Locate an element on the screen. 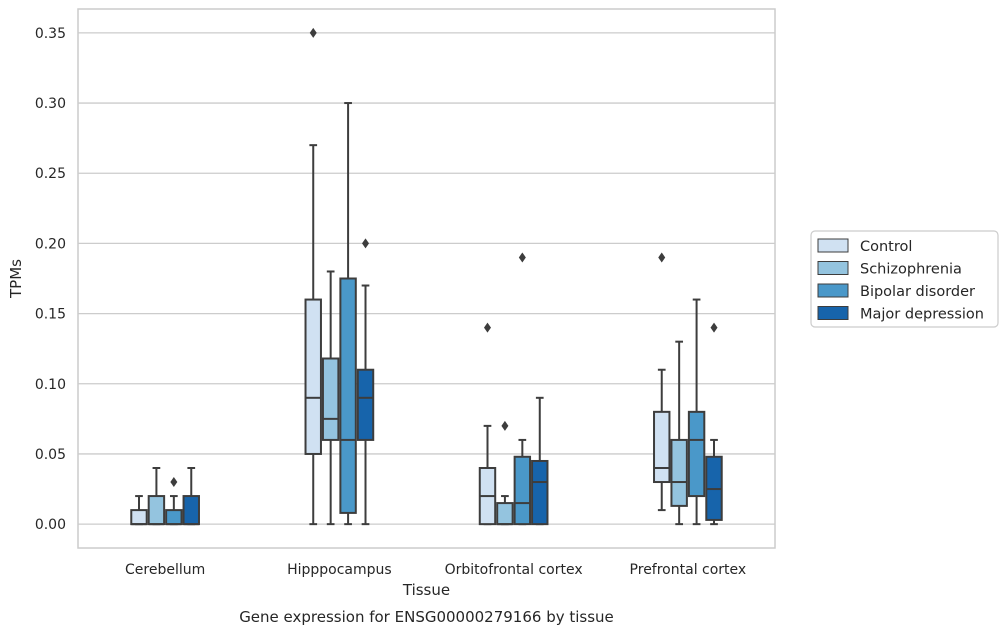 This screenshot has height=638, width=1007. x-tick-label: Cerebellum is located at coordinates (165, 570).